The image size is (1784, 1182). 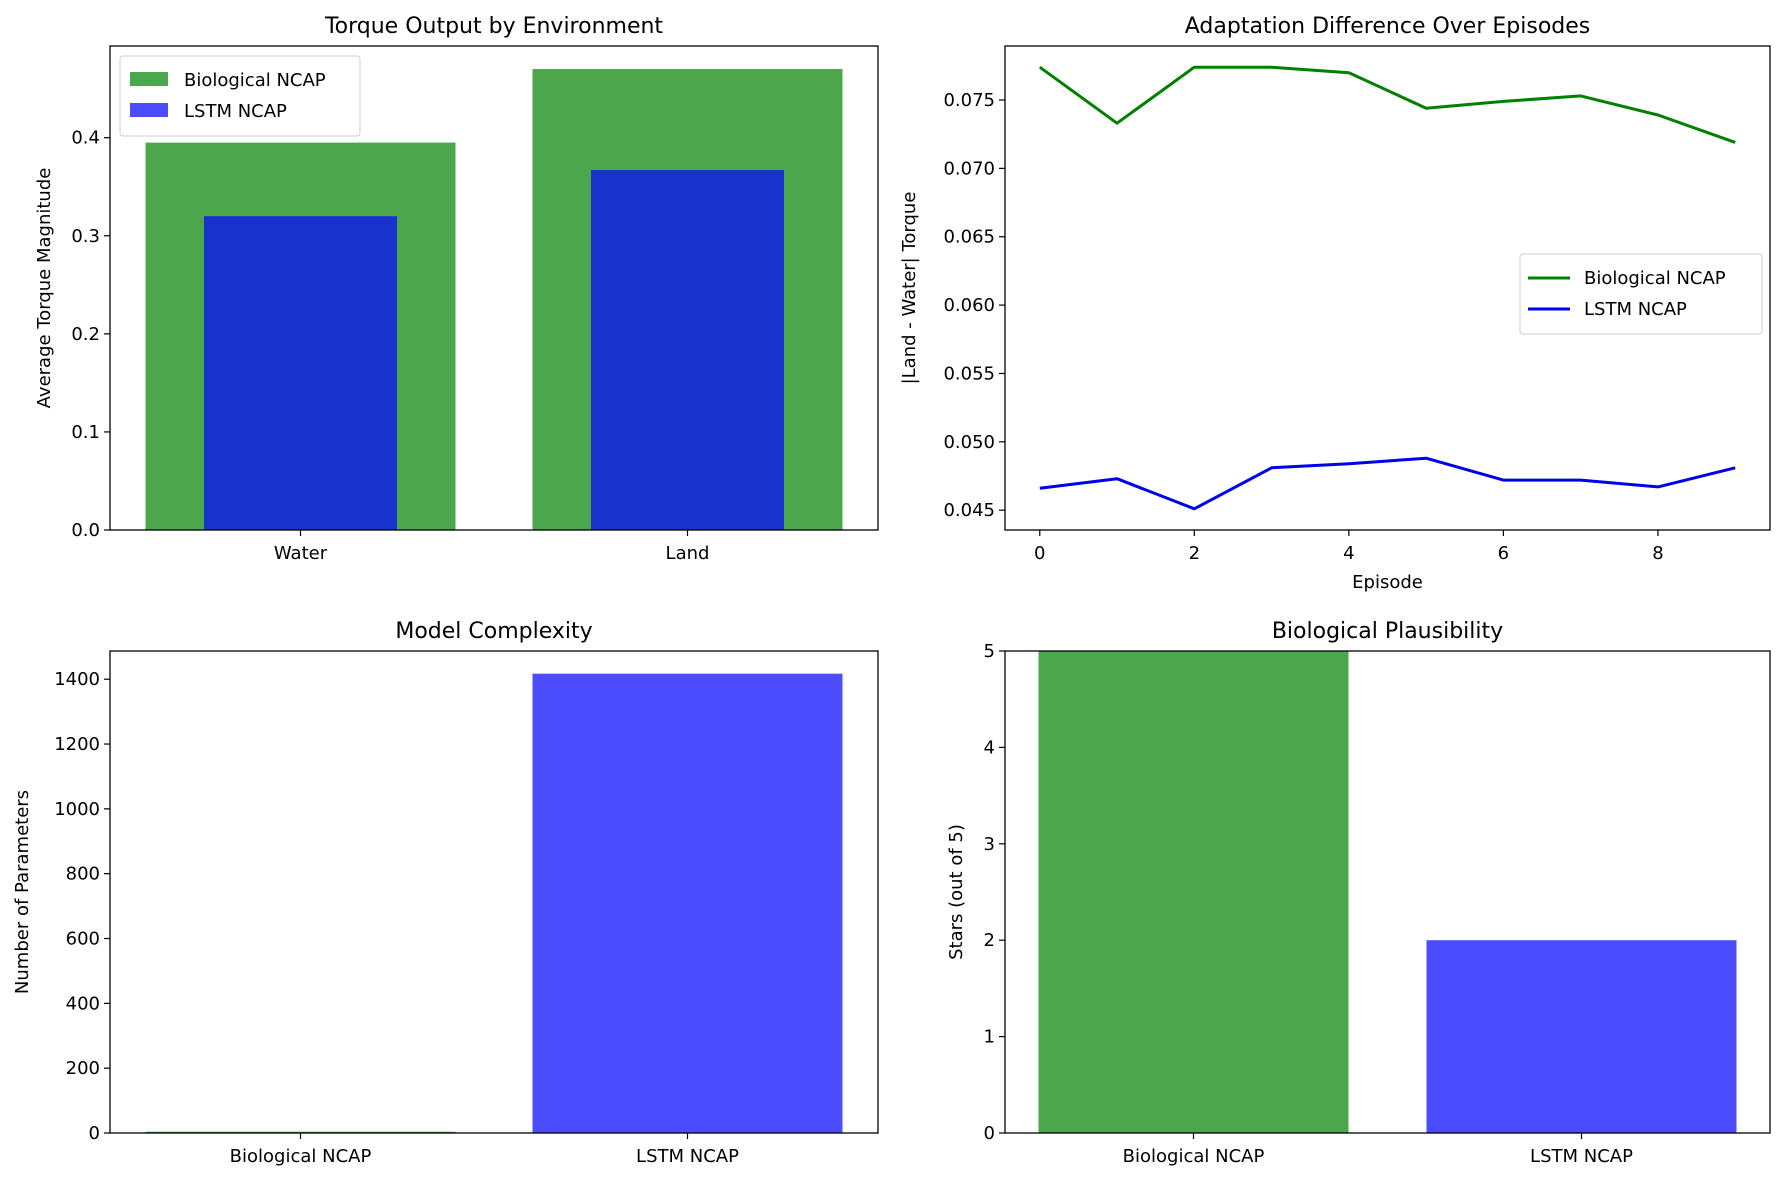 I want to click on y-tick-label: 1400, so click(x=77, y=679).